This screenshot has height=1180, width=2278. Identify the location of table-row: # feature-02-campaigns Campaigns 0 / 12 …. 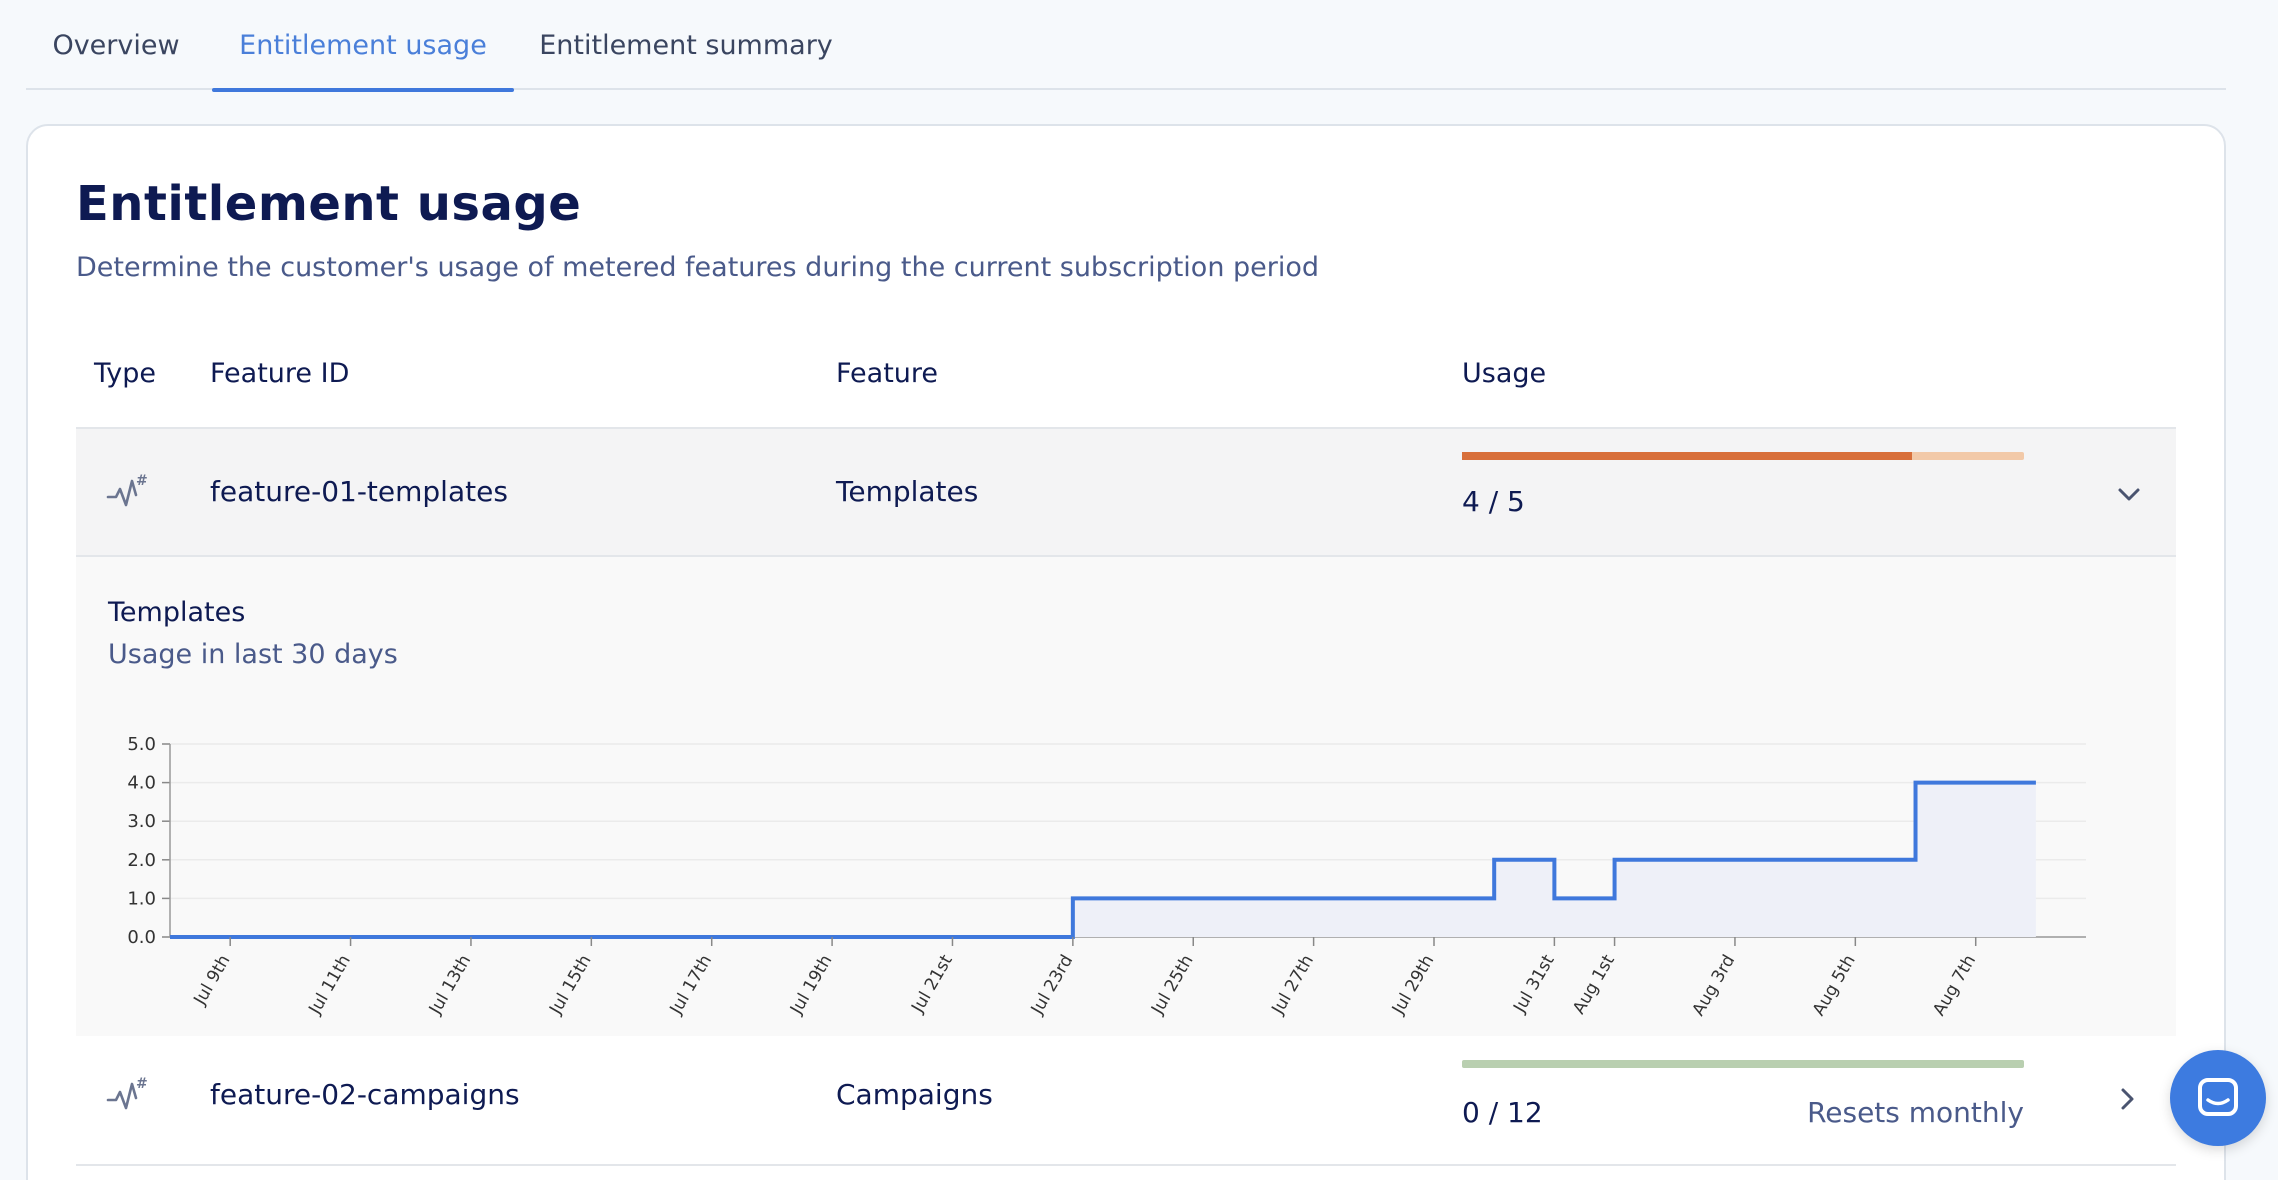
(1126, 1101).